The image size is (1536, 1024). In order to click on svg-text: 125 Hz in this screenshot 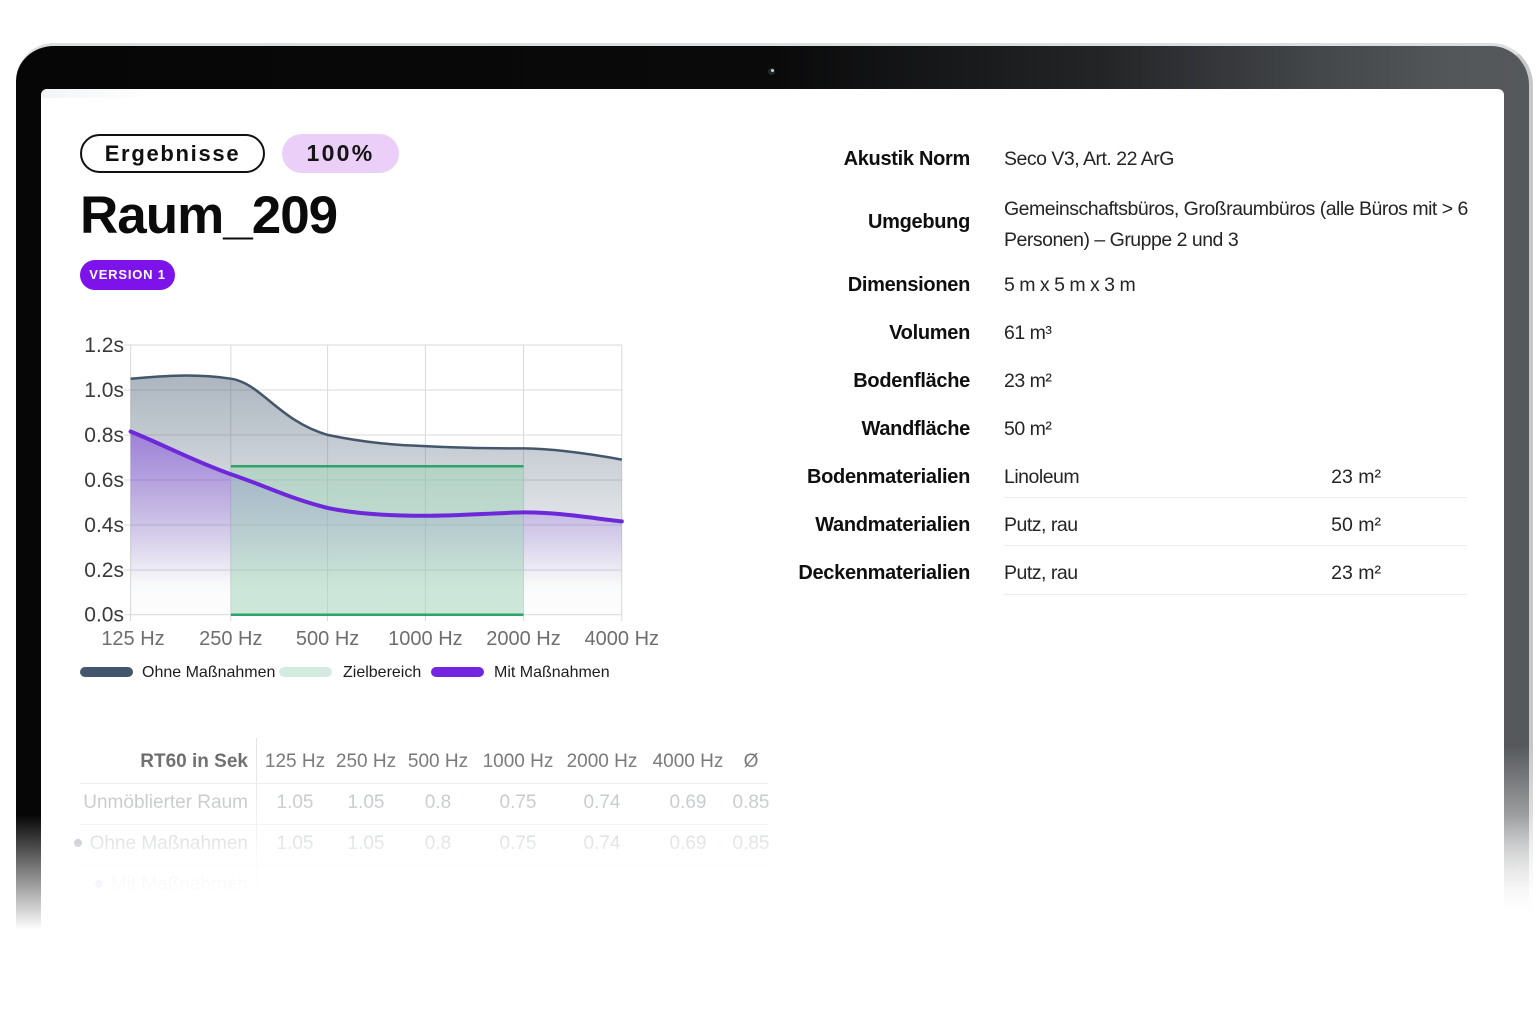, I will do `click(132, 639)`.